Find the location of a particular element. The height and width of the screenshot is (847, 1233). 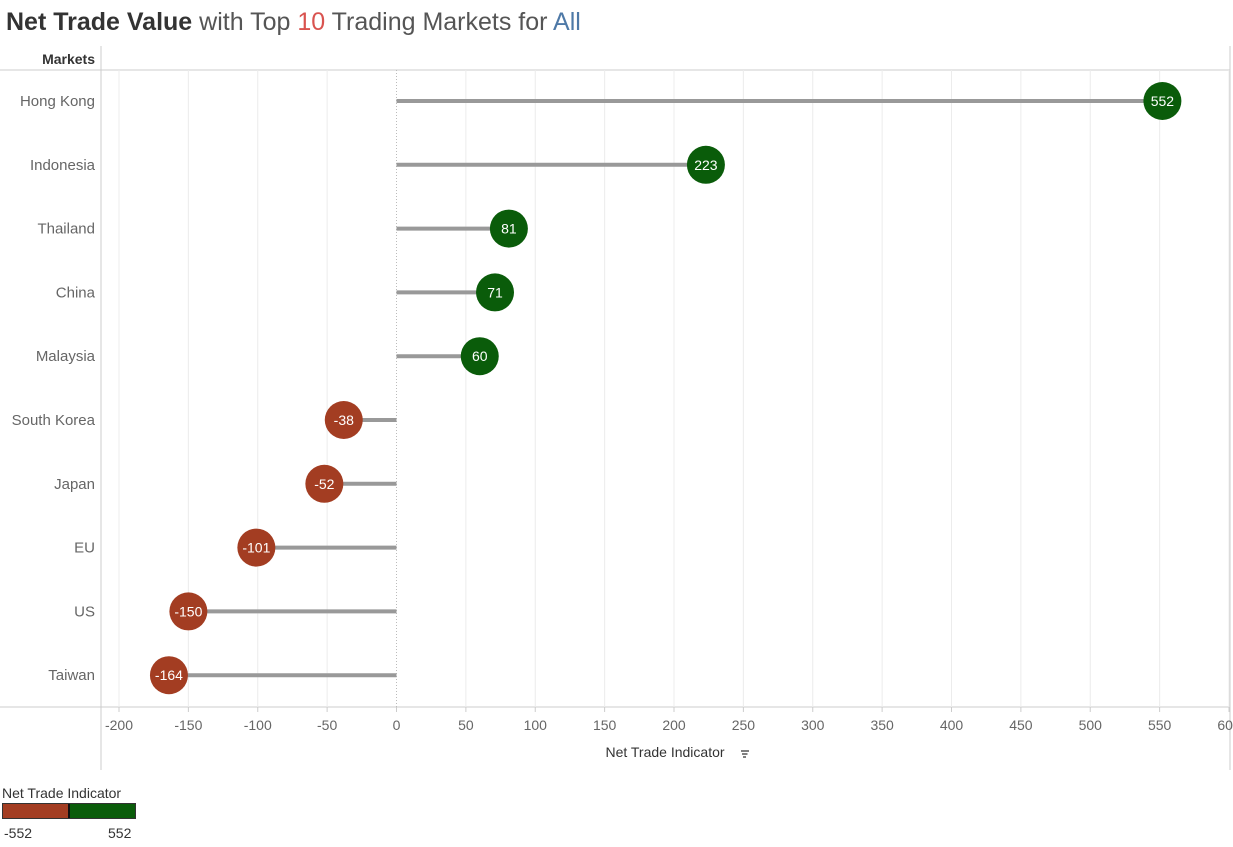

title-text-a: with Top is located at coordinates (245, 22).